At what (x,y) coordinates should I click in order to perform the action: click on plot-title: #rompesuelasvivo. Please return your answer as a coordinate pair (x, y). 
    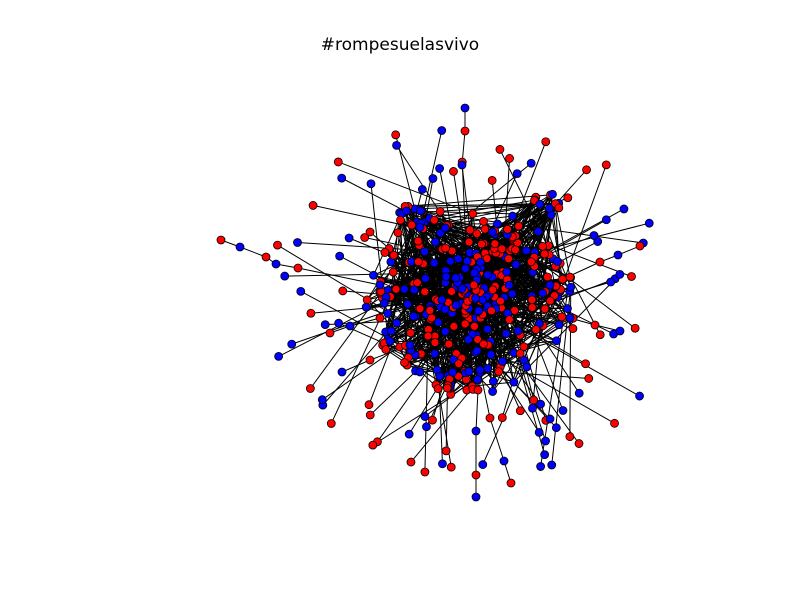
    Looking at the image, I should click on (400, 45).